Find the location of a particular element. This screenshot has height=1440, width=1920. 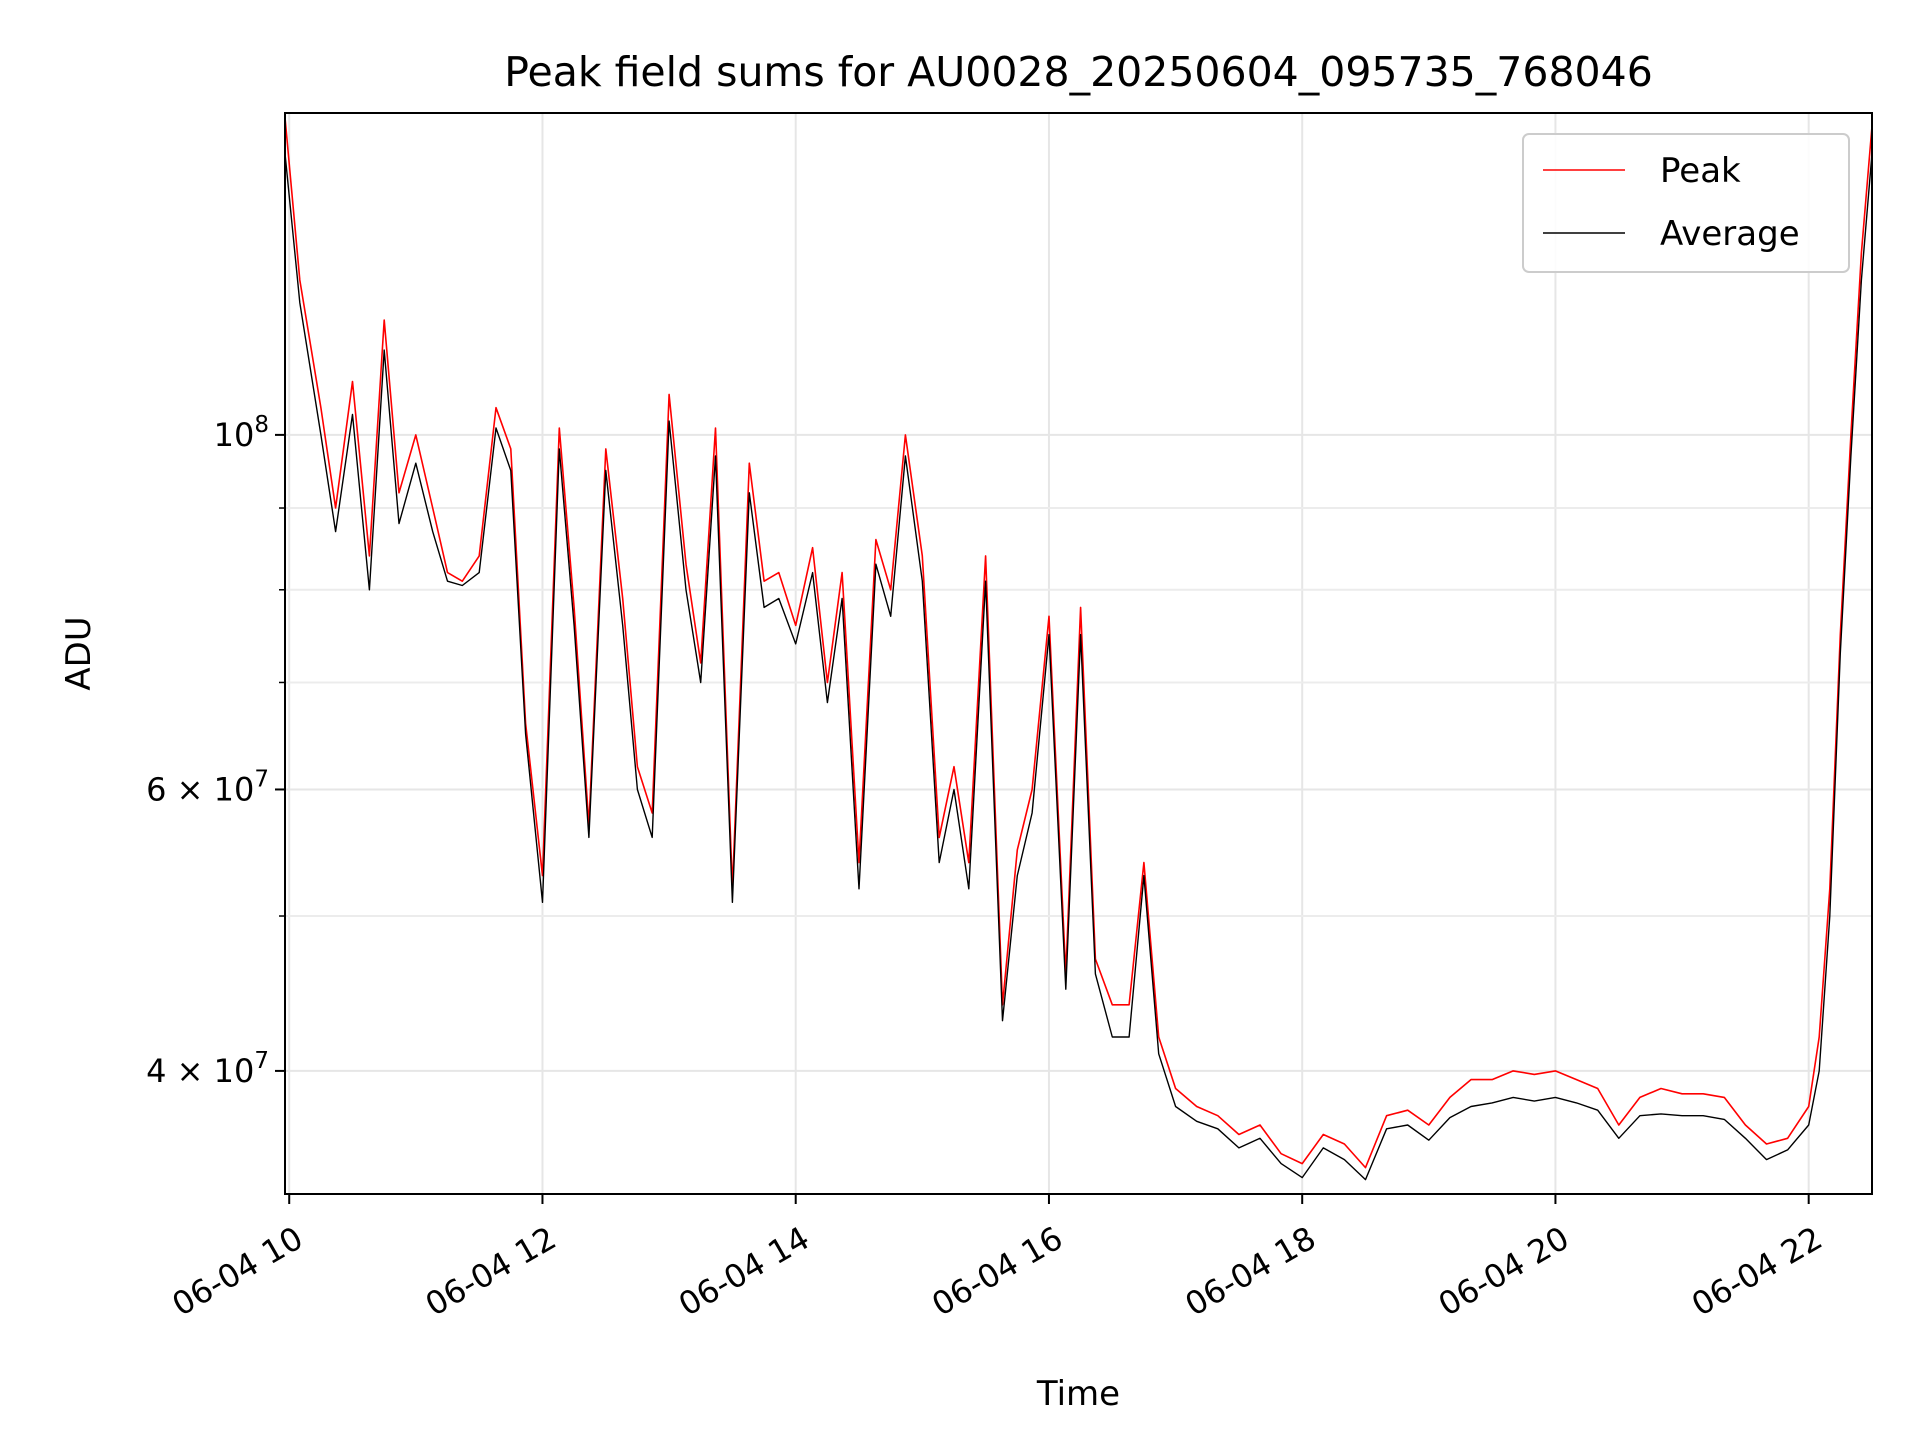

legend-label-peak: Peak is located at coordinates (1700, 171).